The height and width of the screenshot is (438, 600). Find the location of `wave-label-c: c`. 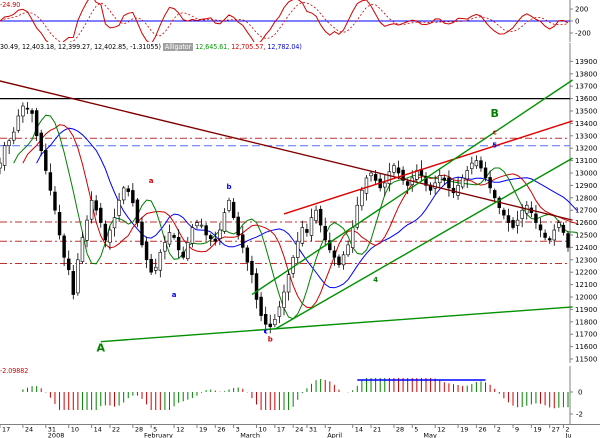

wave-label-c: c is located at coordinates (495, 133).